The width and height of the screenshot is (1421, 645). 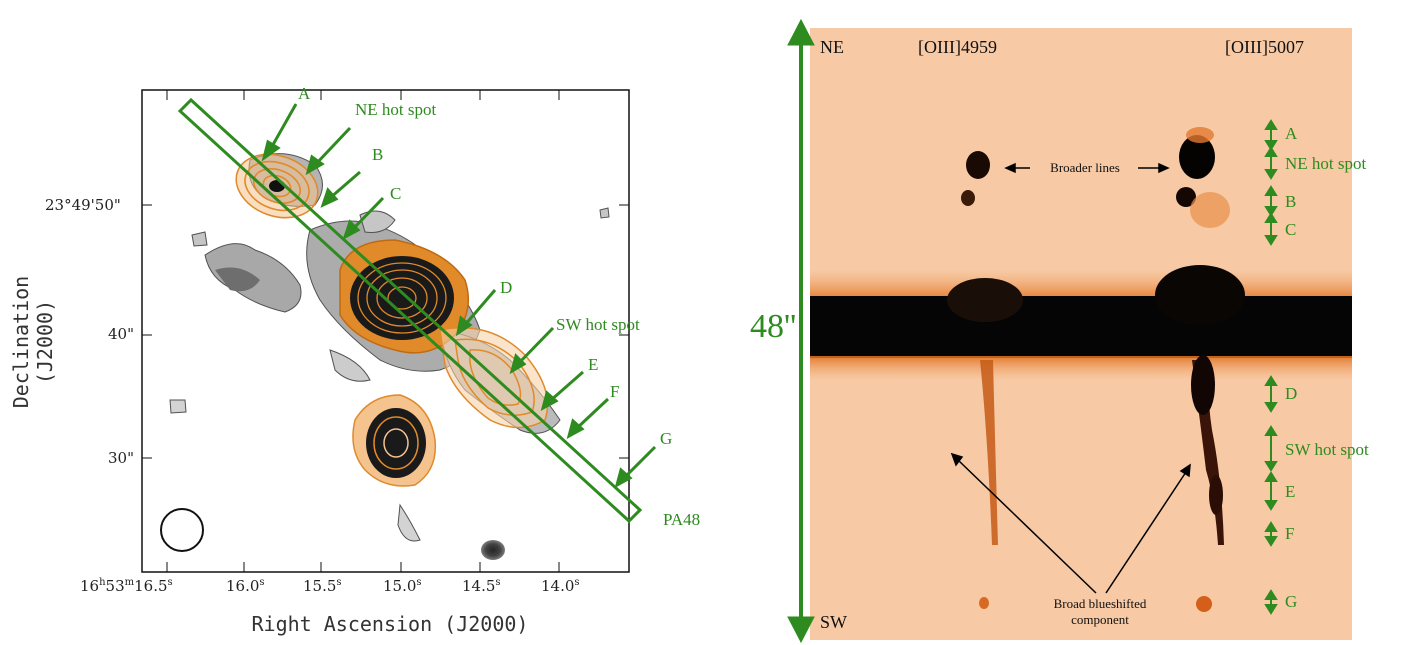 I want to click on label-f: F, so click(x=615, y=391).